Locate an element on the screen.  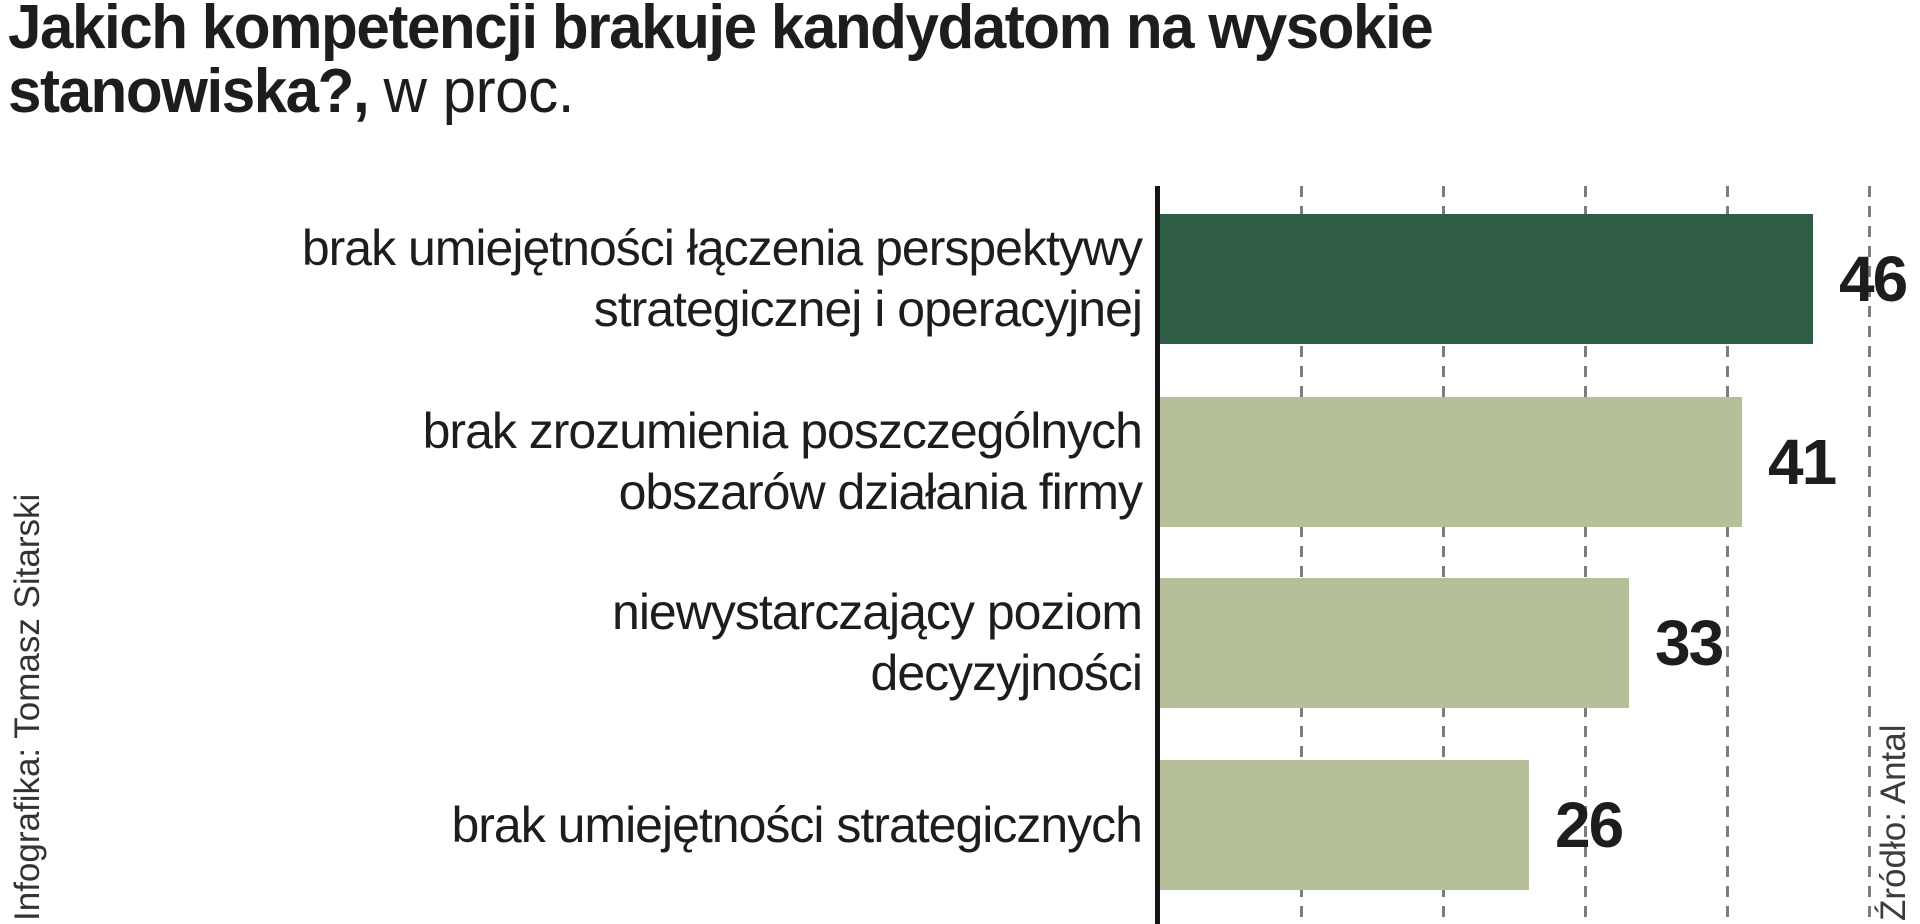
bar-label: brak umiejętności strategicznych is located at coordinates (571, 825).